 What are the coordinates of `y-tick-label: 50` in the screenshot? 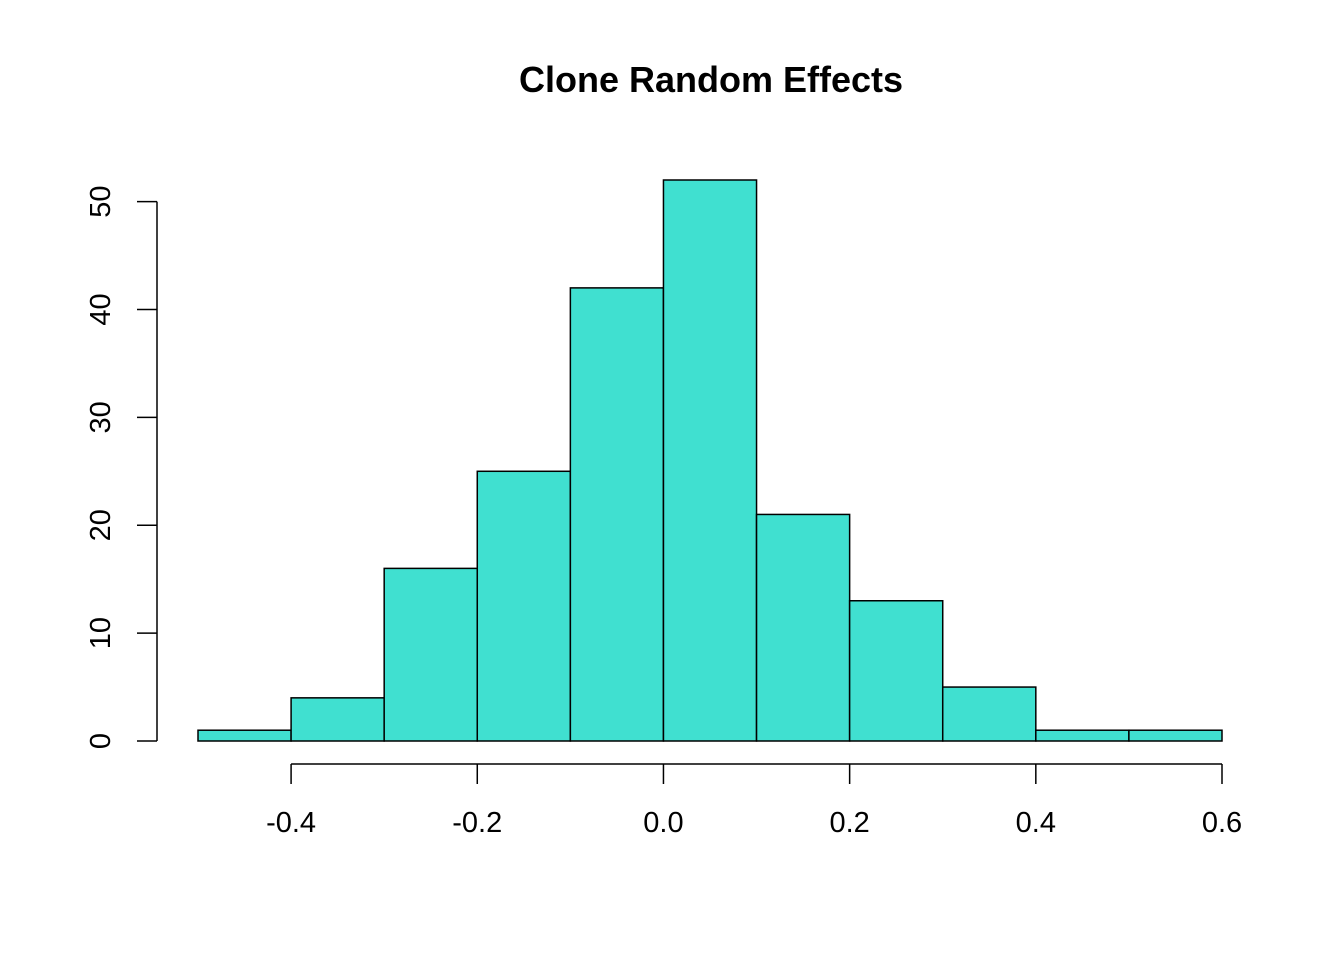 It's located at (101, 201).